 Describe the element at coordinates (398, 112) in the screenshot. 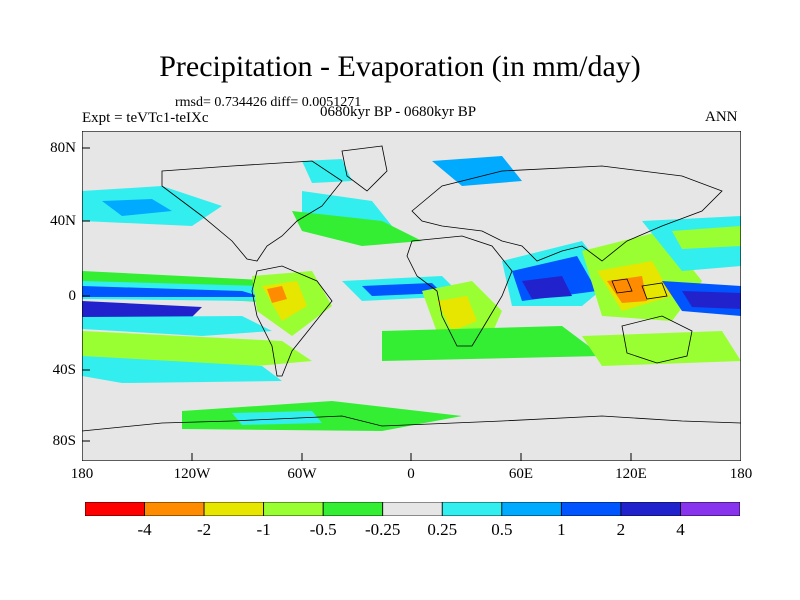

I see `period-label: 0680kyr BP - 0680kyr BP` at that location.